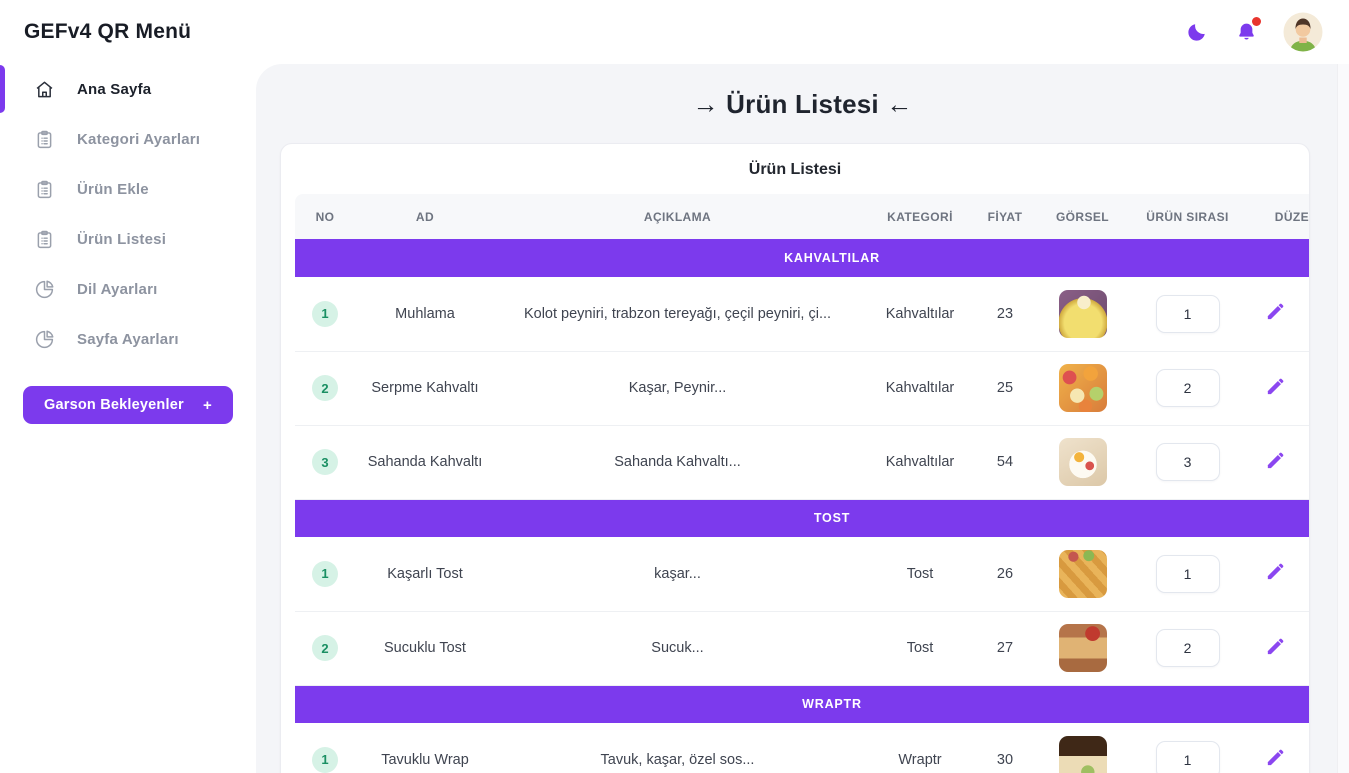 The width and height of the screenshot is (1349, 773). What do you see at coordinates (1187, 216) in the screenshot?
I see `column-header-urun-sirasi: ÜRÜN SIRASI` at bounding box center [1187, 216].